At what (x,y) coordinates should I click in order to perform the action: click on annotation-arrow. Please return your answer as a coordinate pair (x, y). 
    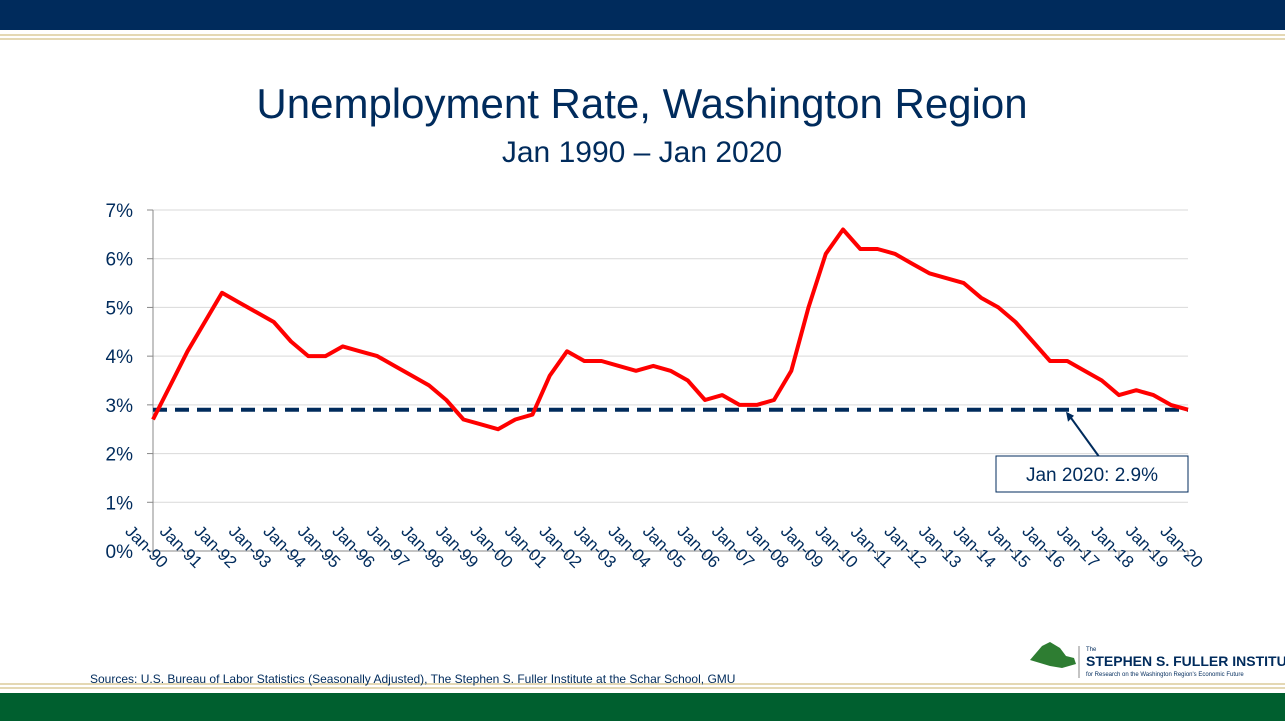
    Looking at the image, I should click on (1084, 436).